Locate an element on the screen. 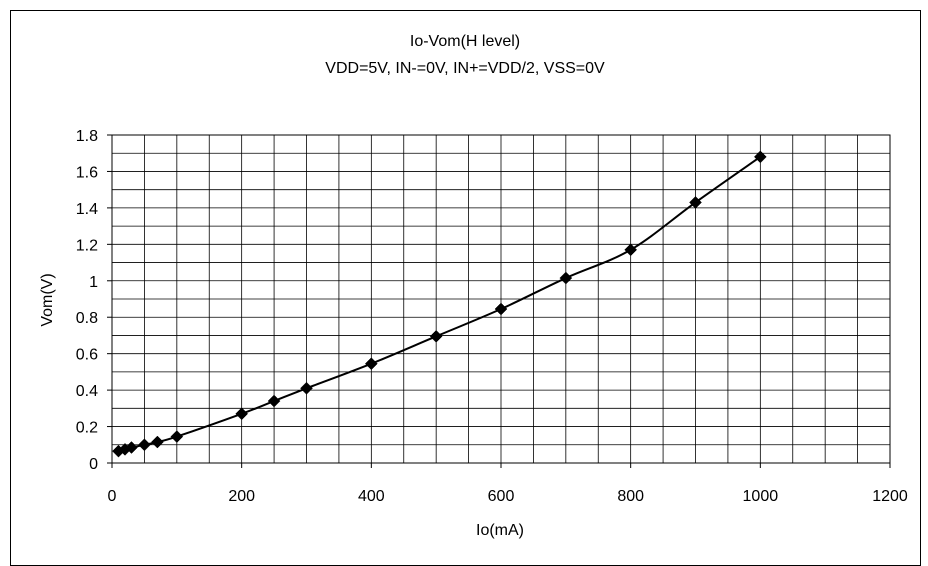  x-tick-label: 200 is located at coordinates (241, 496).